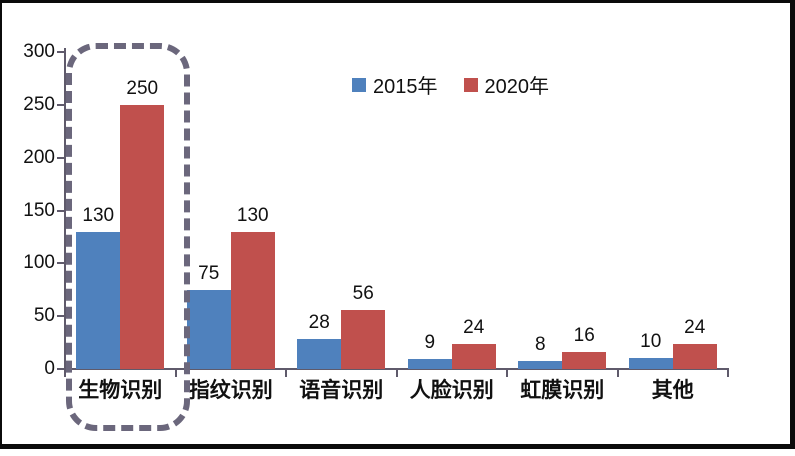  What do you see at coordinates (540, 344) in the screenshot?
I see `value-label-2015年-虹膜识别: 8` at bounding box center [540, 344].